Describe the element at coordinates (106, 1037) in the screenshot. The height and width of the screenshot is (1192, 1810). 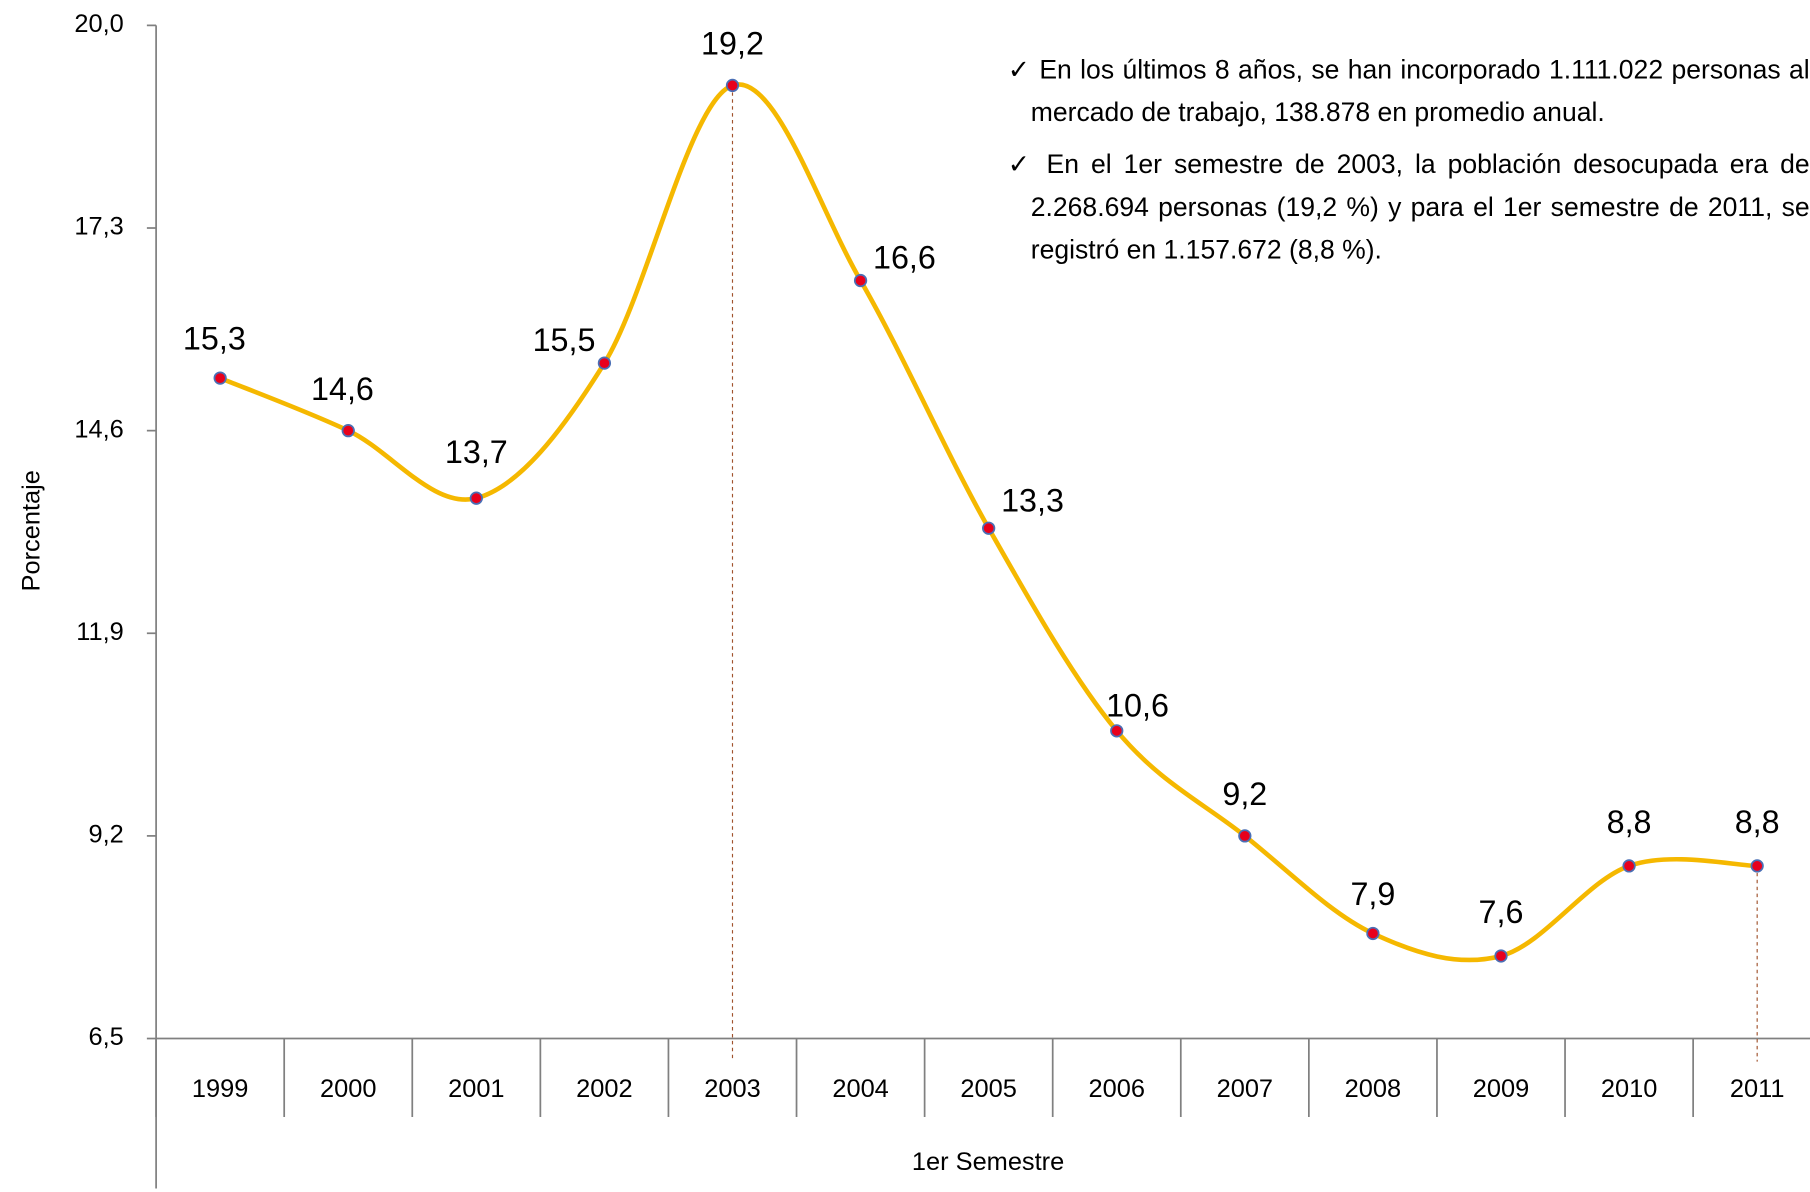
I see `y-tick-label: 6,5` at that location.